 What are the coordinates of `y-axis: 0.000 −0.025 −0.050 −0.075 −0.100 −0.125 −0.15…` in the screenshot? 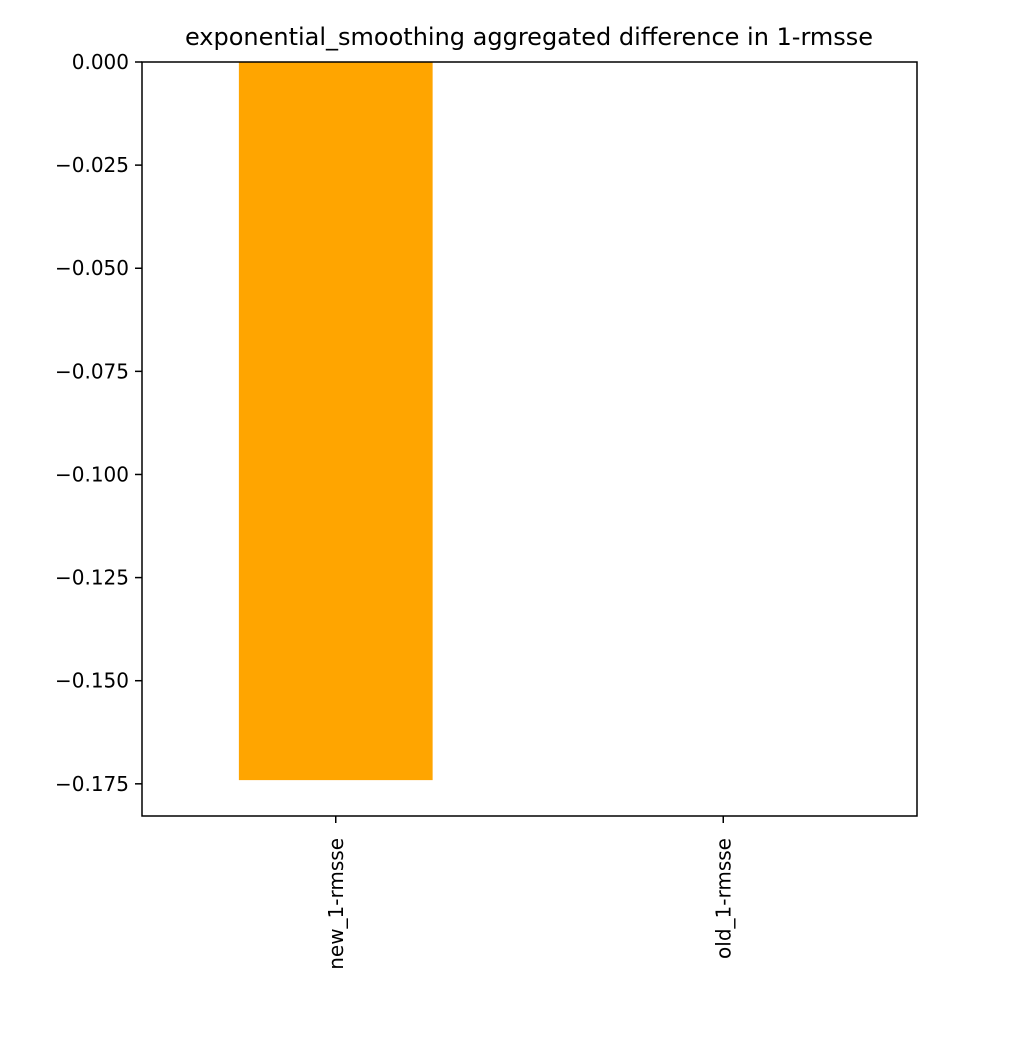 It's located at (98, 423).